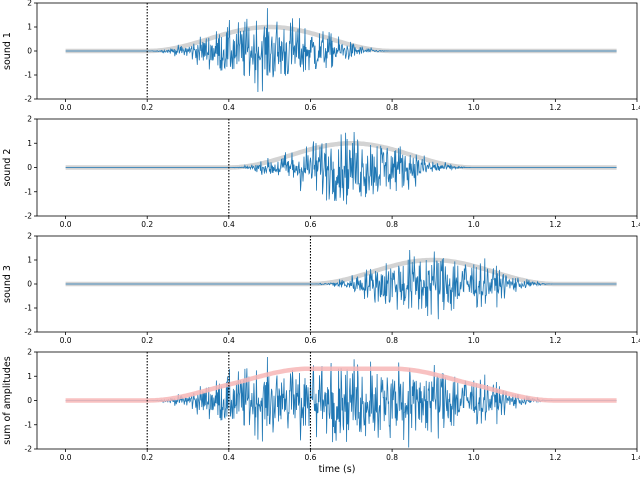 This screenshot has width=640, height=477. Describe the element at coordinates (337, 469) in the screenshot. I see `x-axis-label: time (s)` at that location.